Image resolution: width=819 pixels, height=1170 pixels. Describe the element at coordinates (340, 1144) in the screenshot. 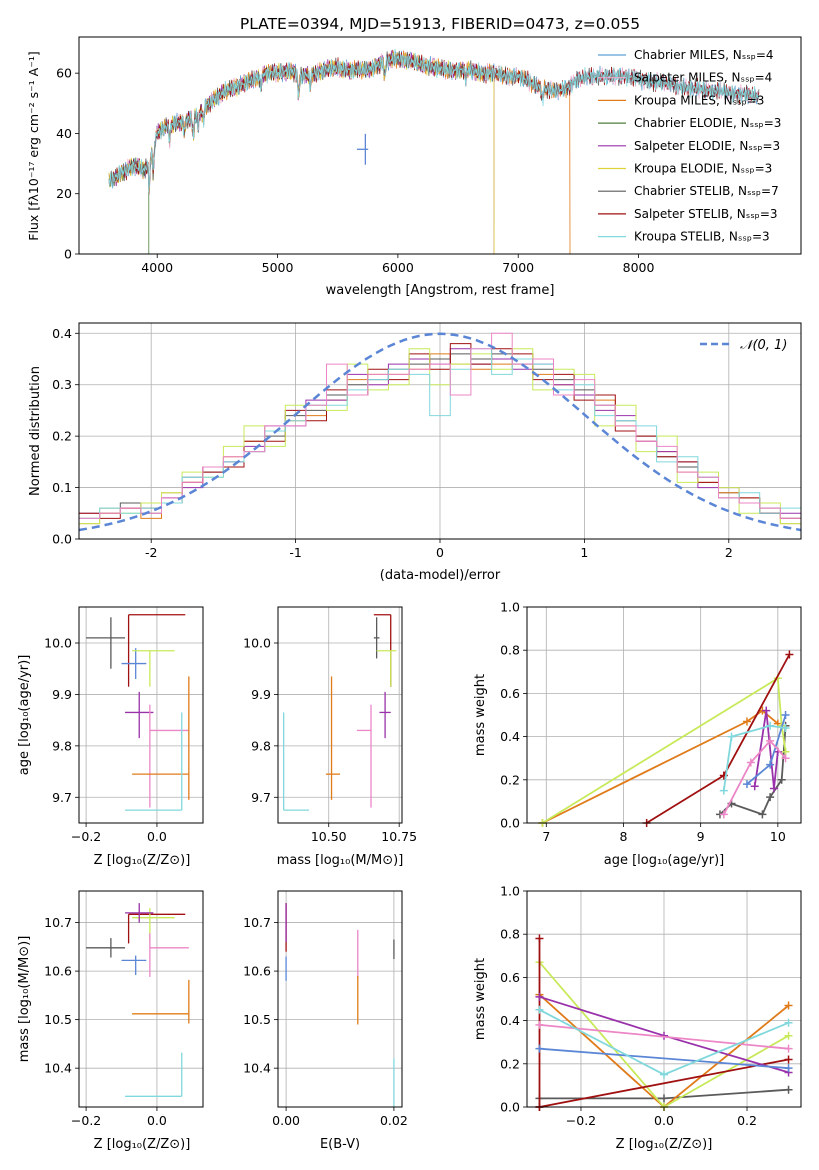

I see `mass-ebv-xlabel: E(B-V)` at that location.